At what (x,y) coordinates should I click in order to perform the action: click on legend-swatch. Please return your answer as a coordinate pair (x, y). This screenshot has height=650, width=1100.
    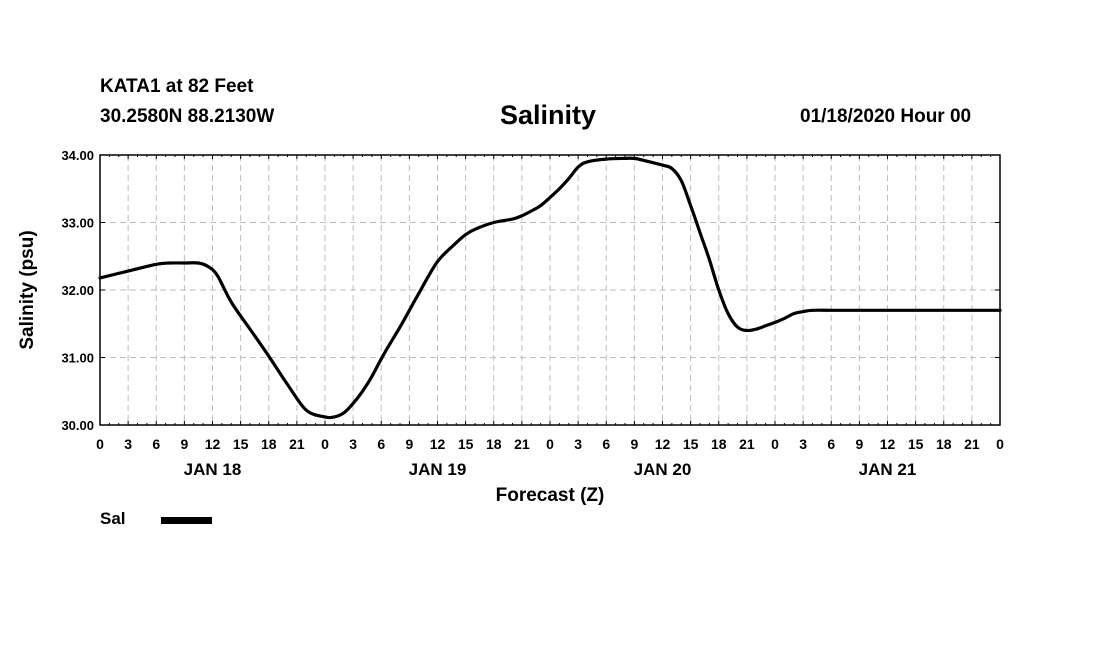
    Looking at the image, I should click on (186, 520).